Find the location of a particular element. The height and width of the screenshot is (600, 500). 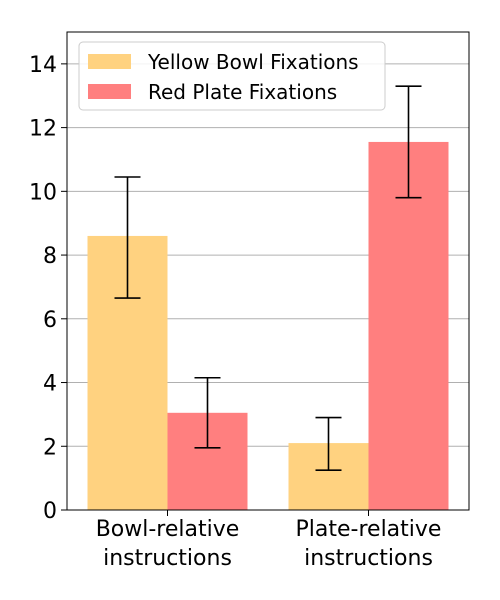

y-tick-label: 8 is located at coordinates (50, 256).